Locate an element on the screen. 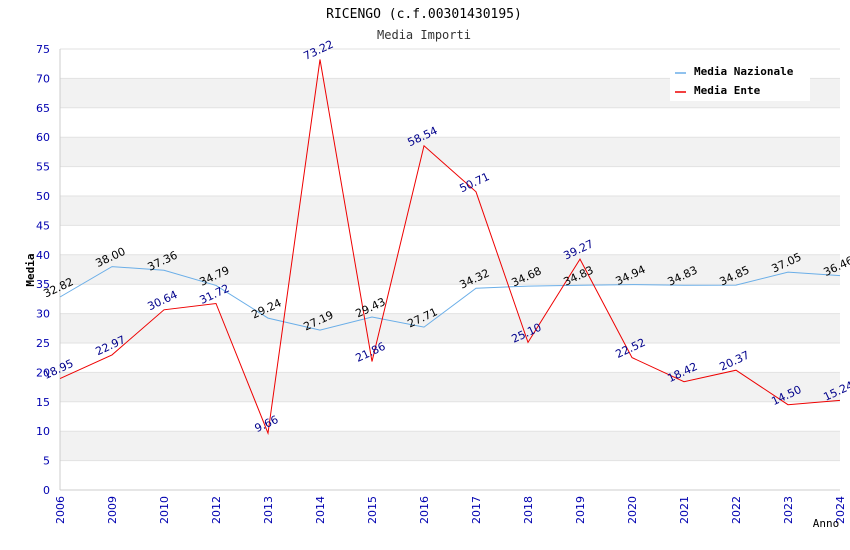  y-tick-label: 25 is located at coordinates (43, 343).